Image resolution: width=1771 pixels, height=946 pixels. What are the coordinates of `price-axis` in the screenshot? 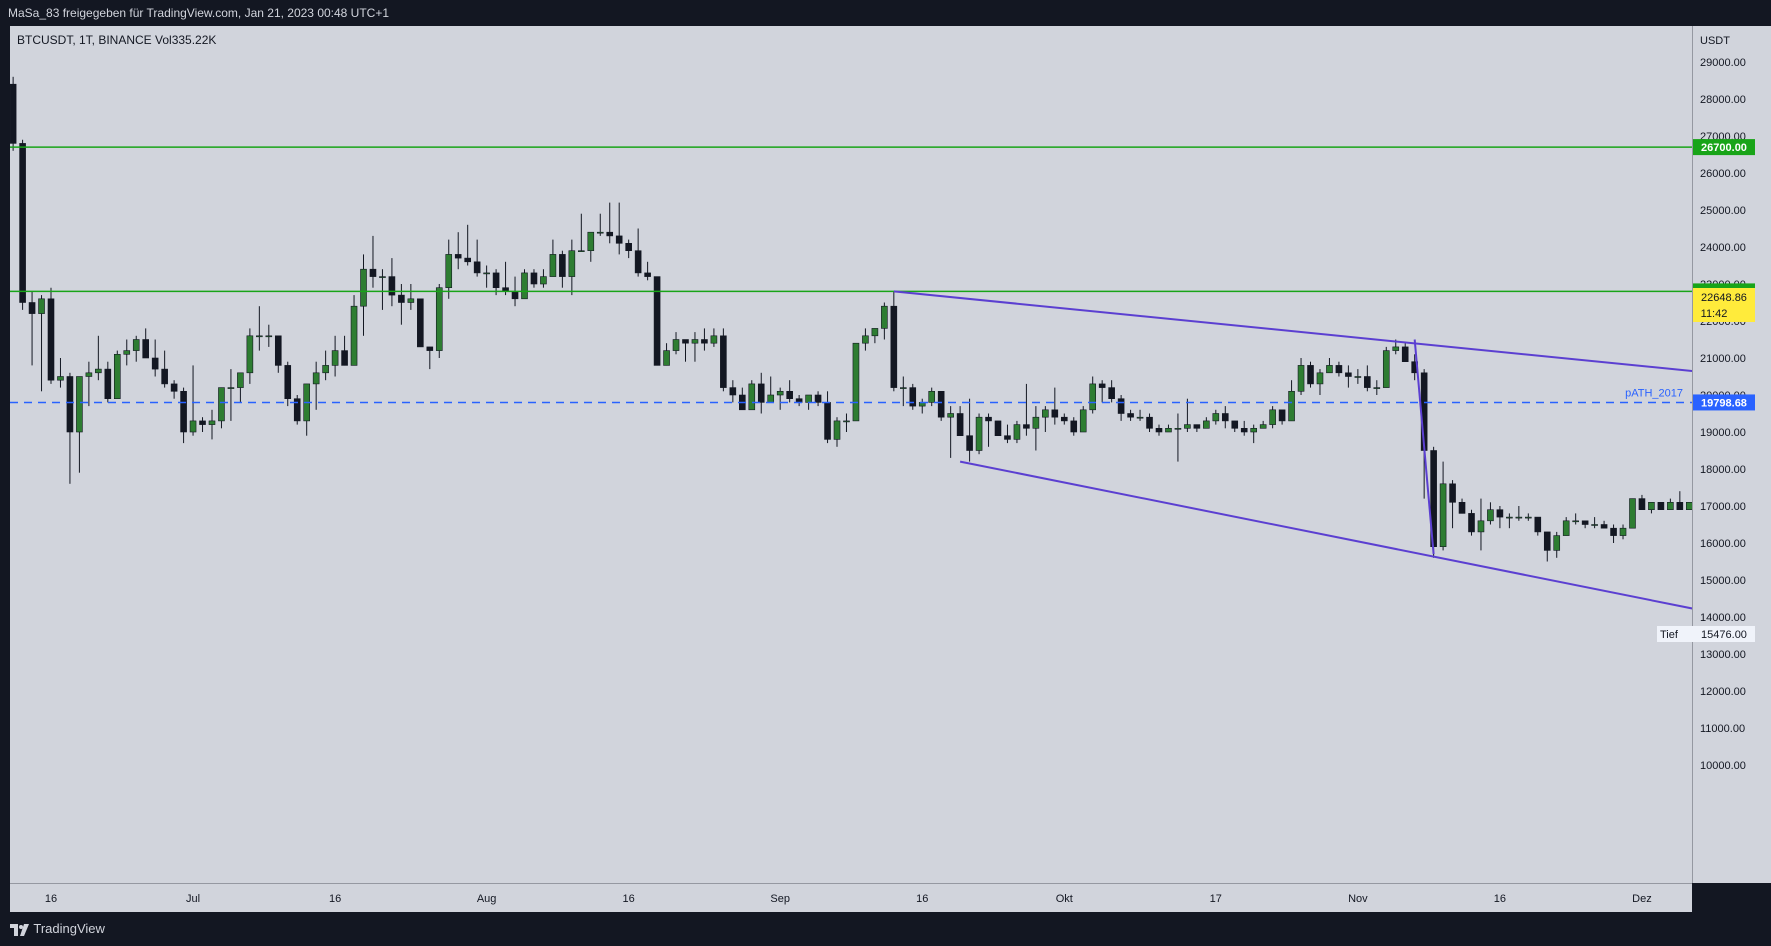 It's located at (1731, 454).